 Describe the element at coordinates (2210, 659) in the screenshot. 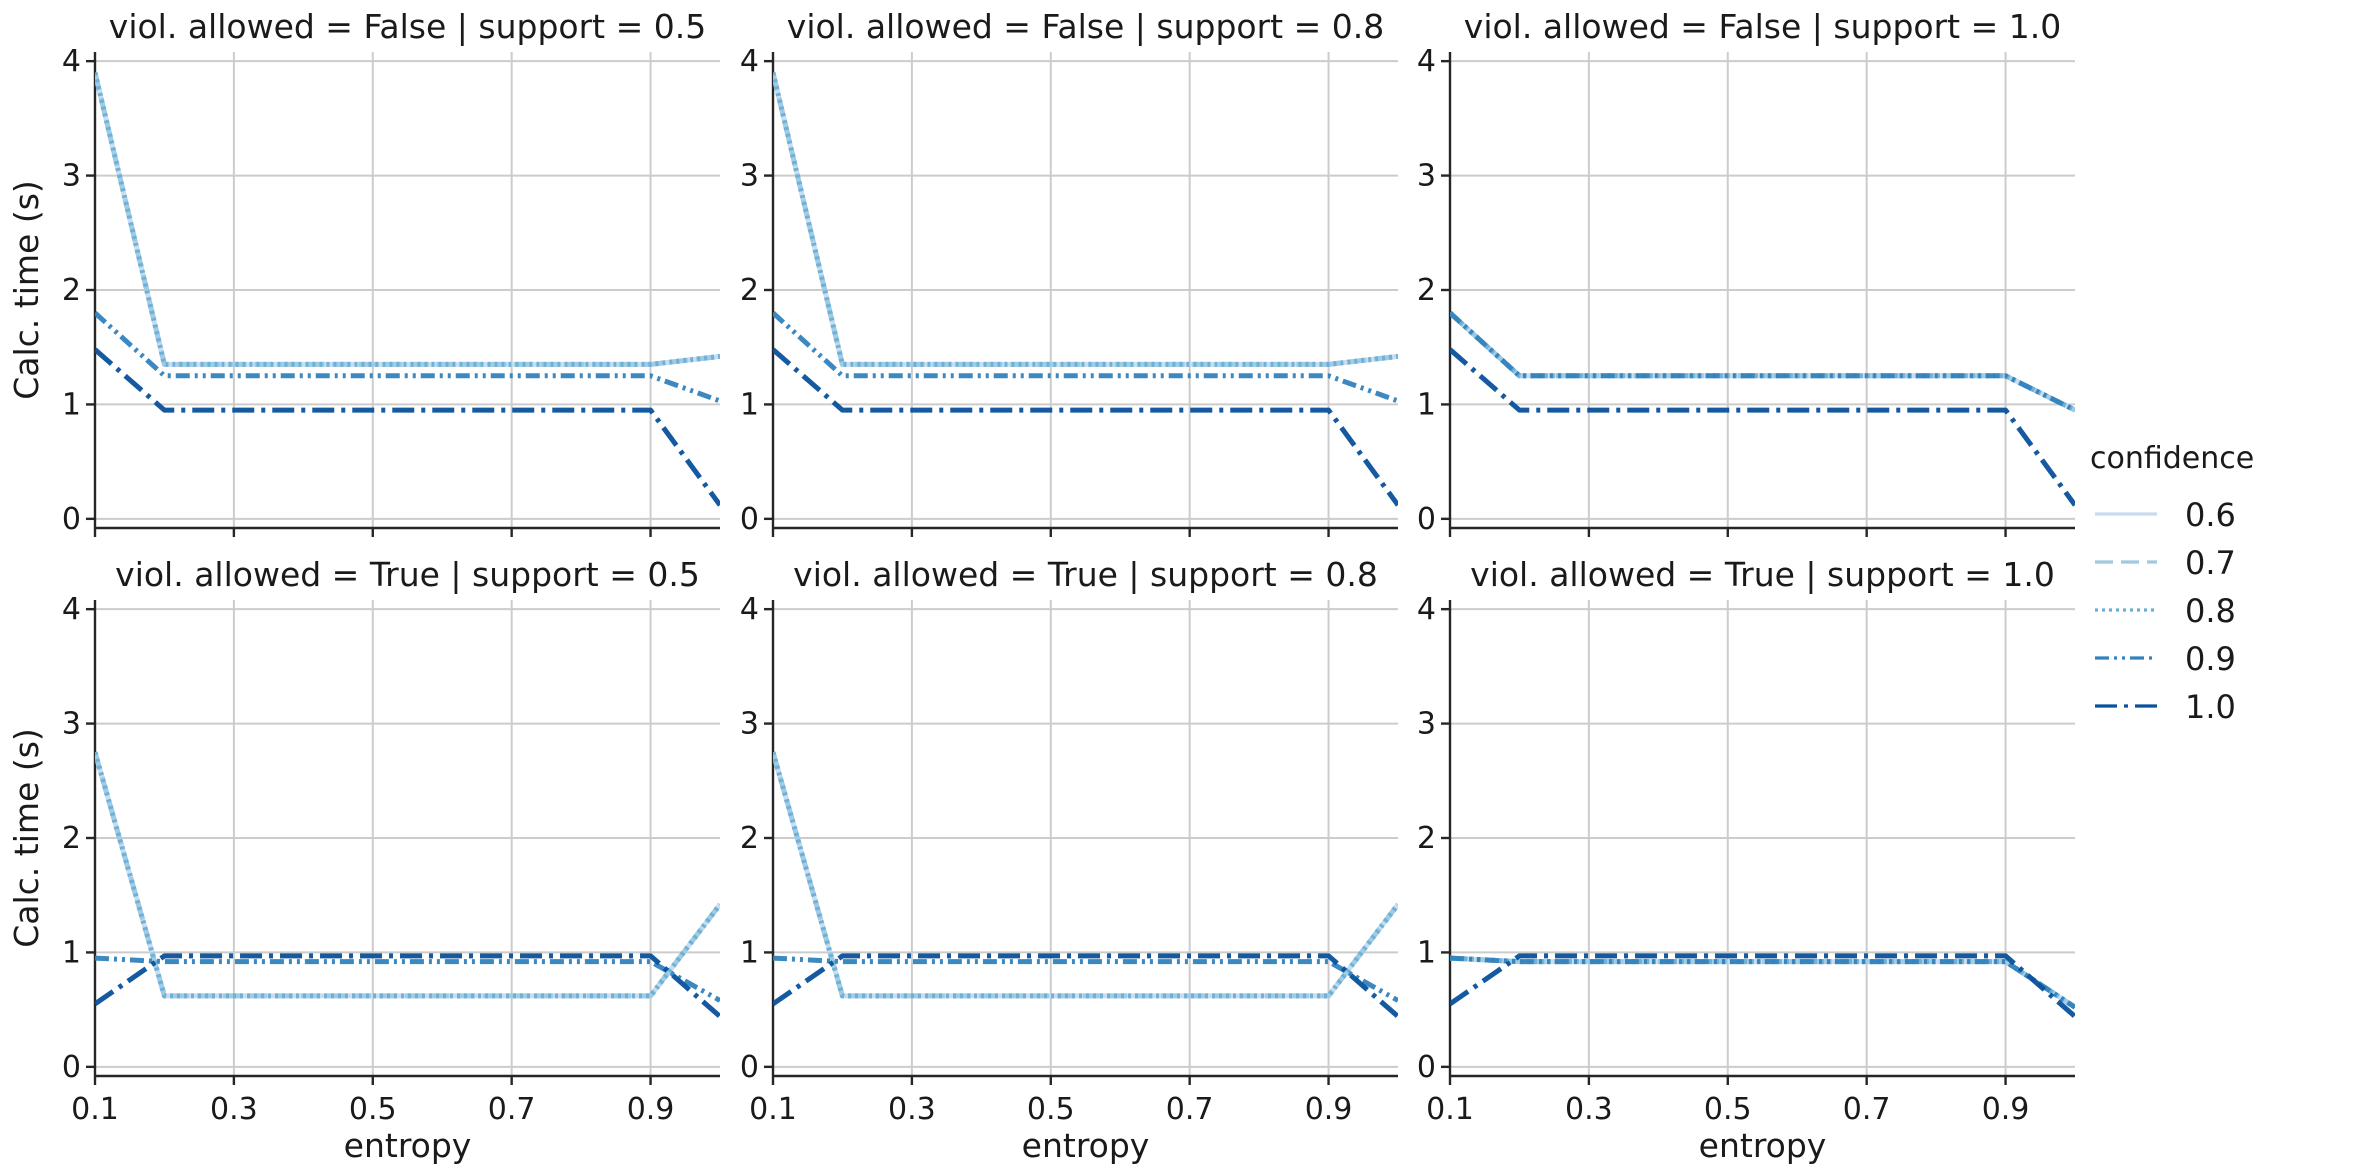

I see `legend-label: 0.9` at that location.